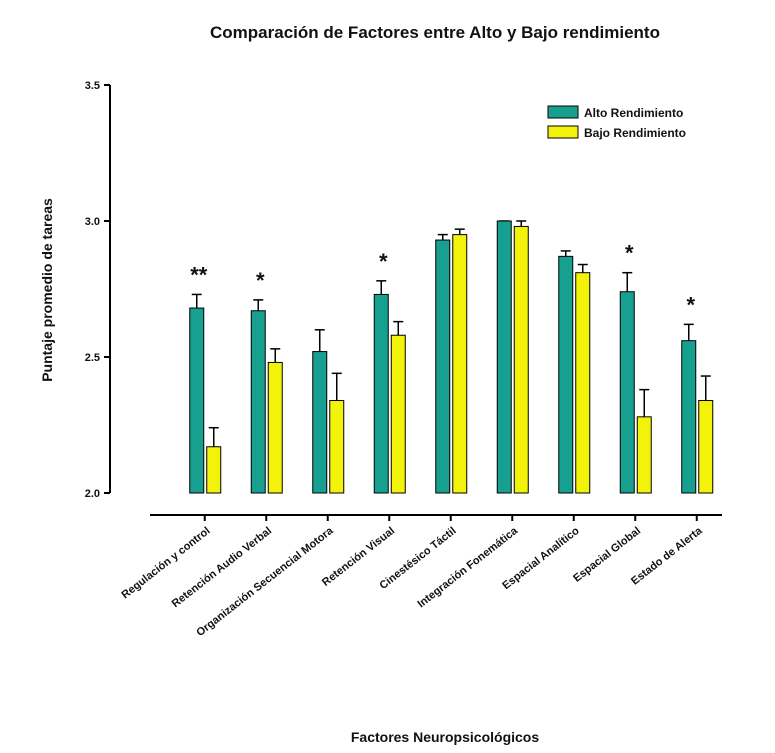 Image resolution: width=775 pixels, height=753 pixels. I want to click on x-tick-label: Integración Fonemática, so click(467, 567).